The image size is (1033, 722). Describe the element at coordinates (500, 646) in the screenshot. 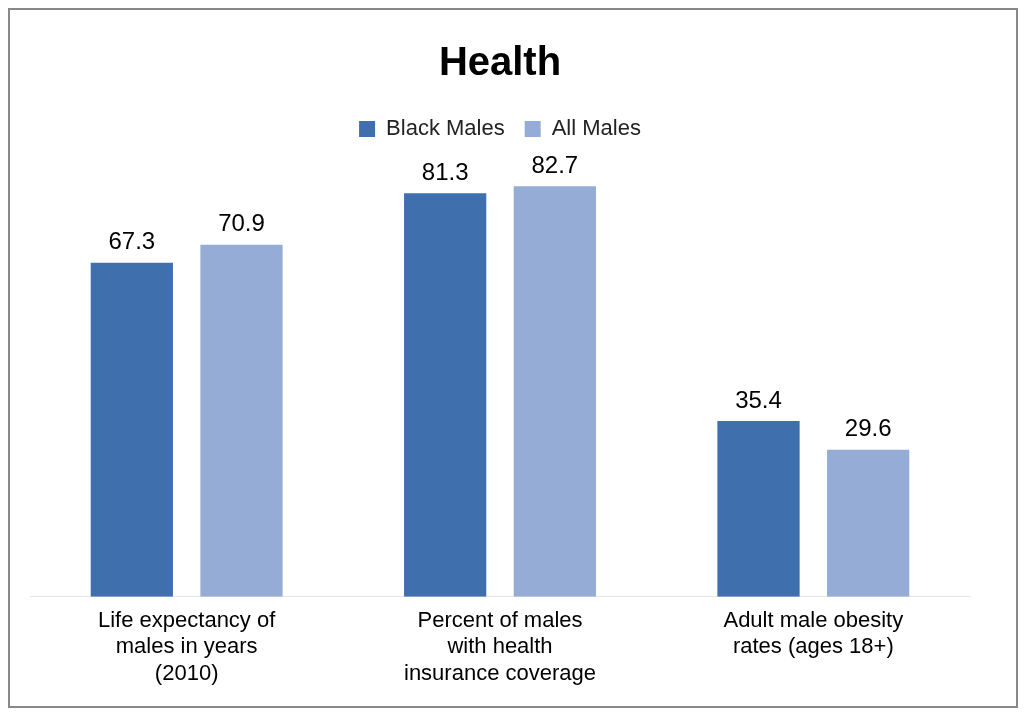

I see `x-tick-label: Percent of males with health insurance coverage` at that location.